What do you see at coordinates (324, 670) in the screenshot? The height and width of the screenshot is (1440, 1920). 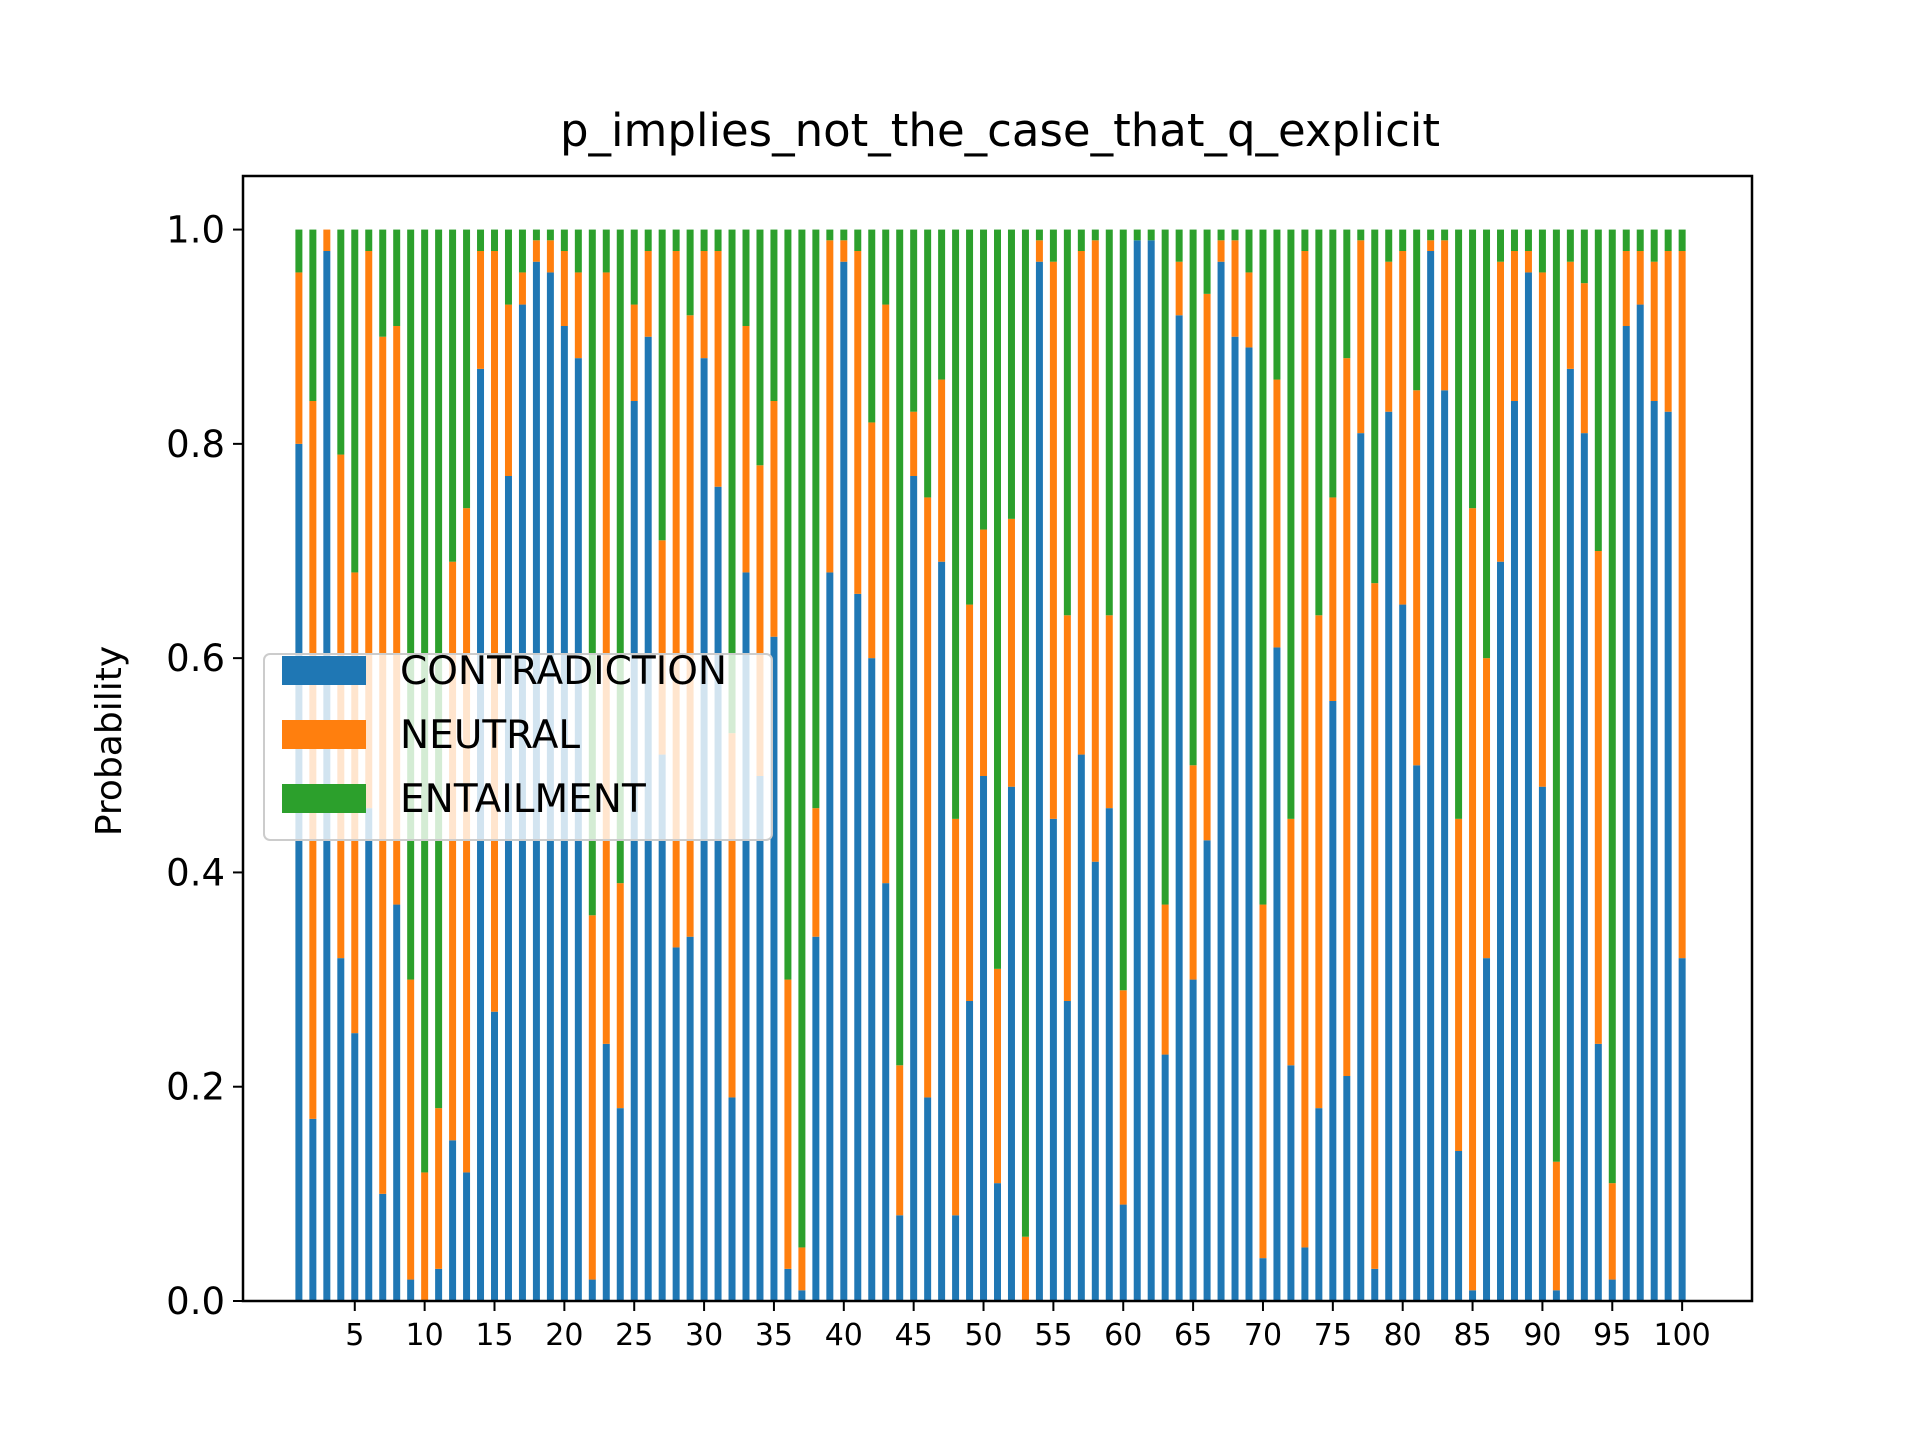 I see `legend-swatch-contradiction` at bounding box center [324, 670].